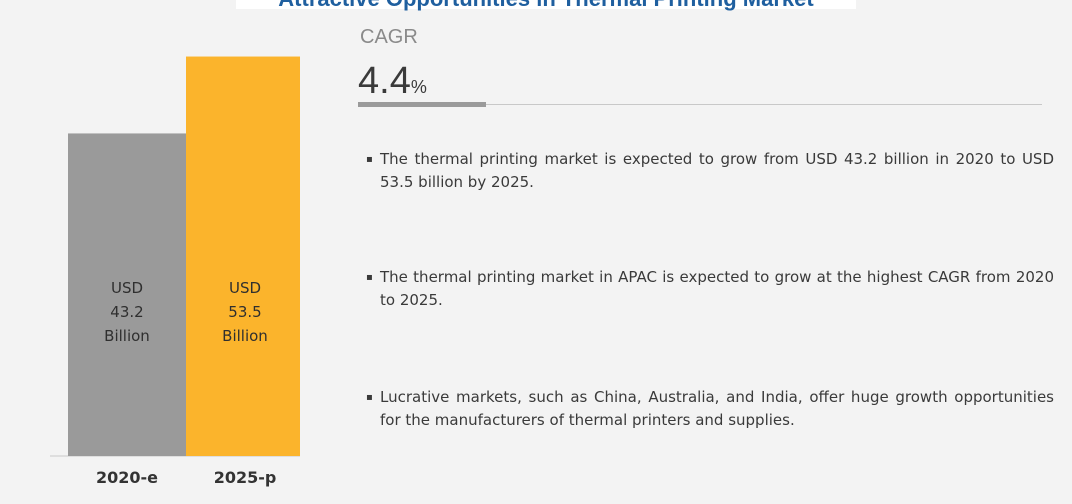 The width and height of the screenshot is (1072, 504). I want to click on cagr-label: CAGR, so click(389, 37).